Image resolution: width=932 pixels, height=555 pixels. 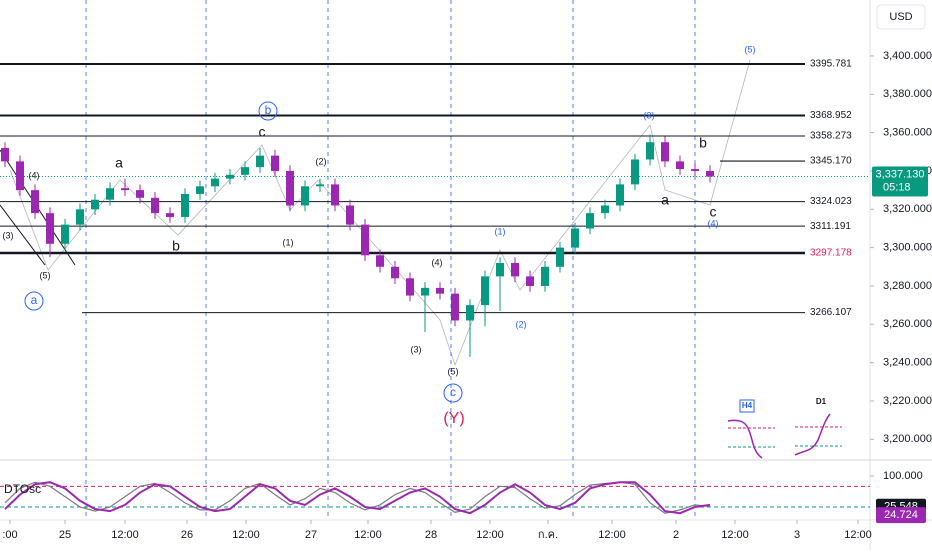 What do you see at coordinates (831, 115) in the screenshot?
I see `level-label: 3368.952` at bounding box center [831, 115].